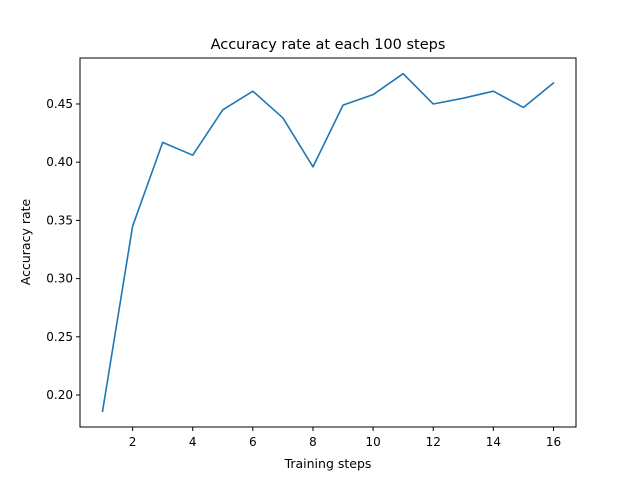 The width and height of the screenshot is (640, 480). What do you see at coordinates (328, 463) in the screenshot?
I see `x-axis-label: Training steps` at bounding box center [328, 463].